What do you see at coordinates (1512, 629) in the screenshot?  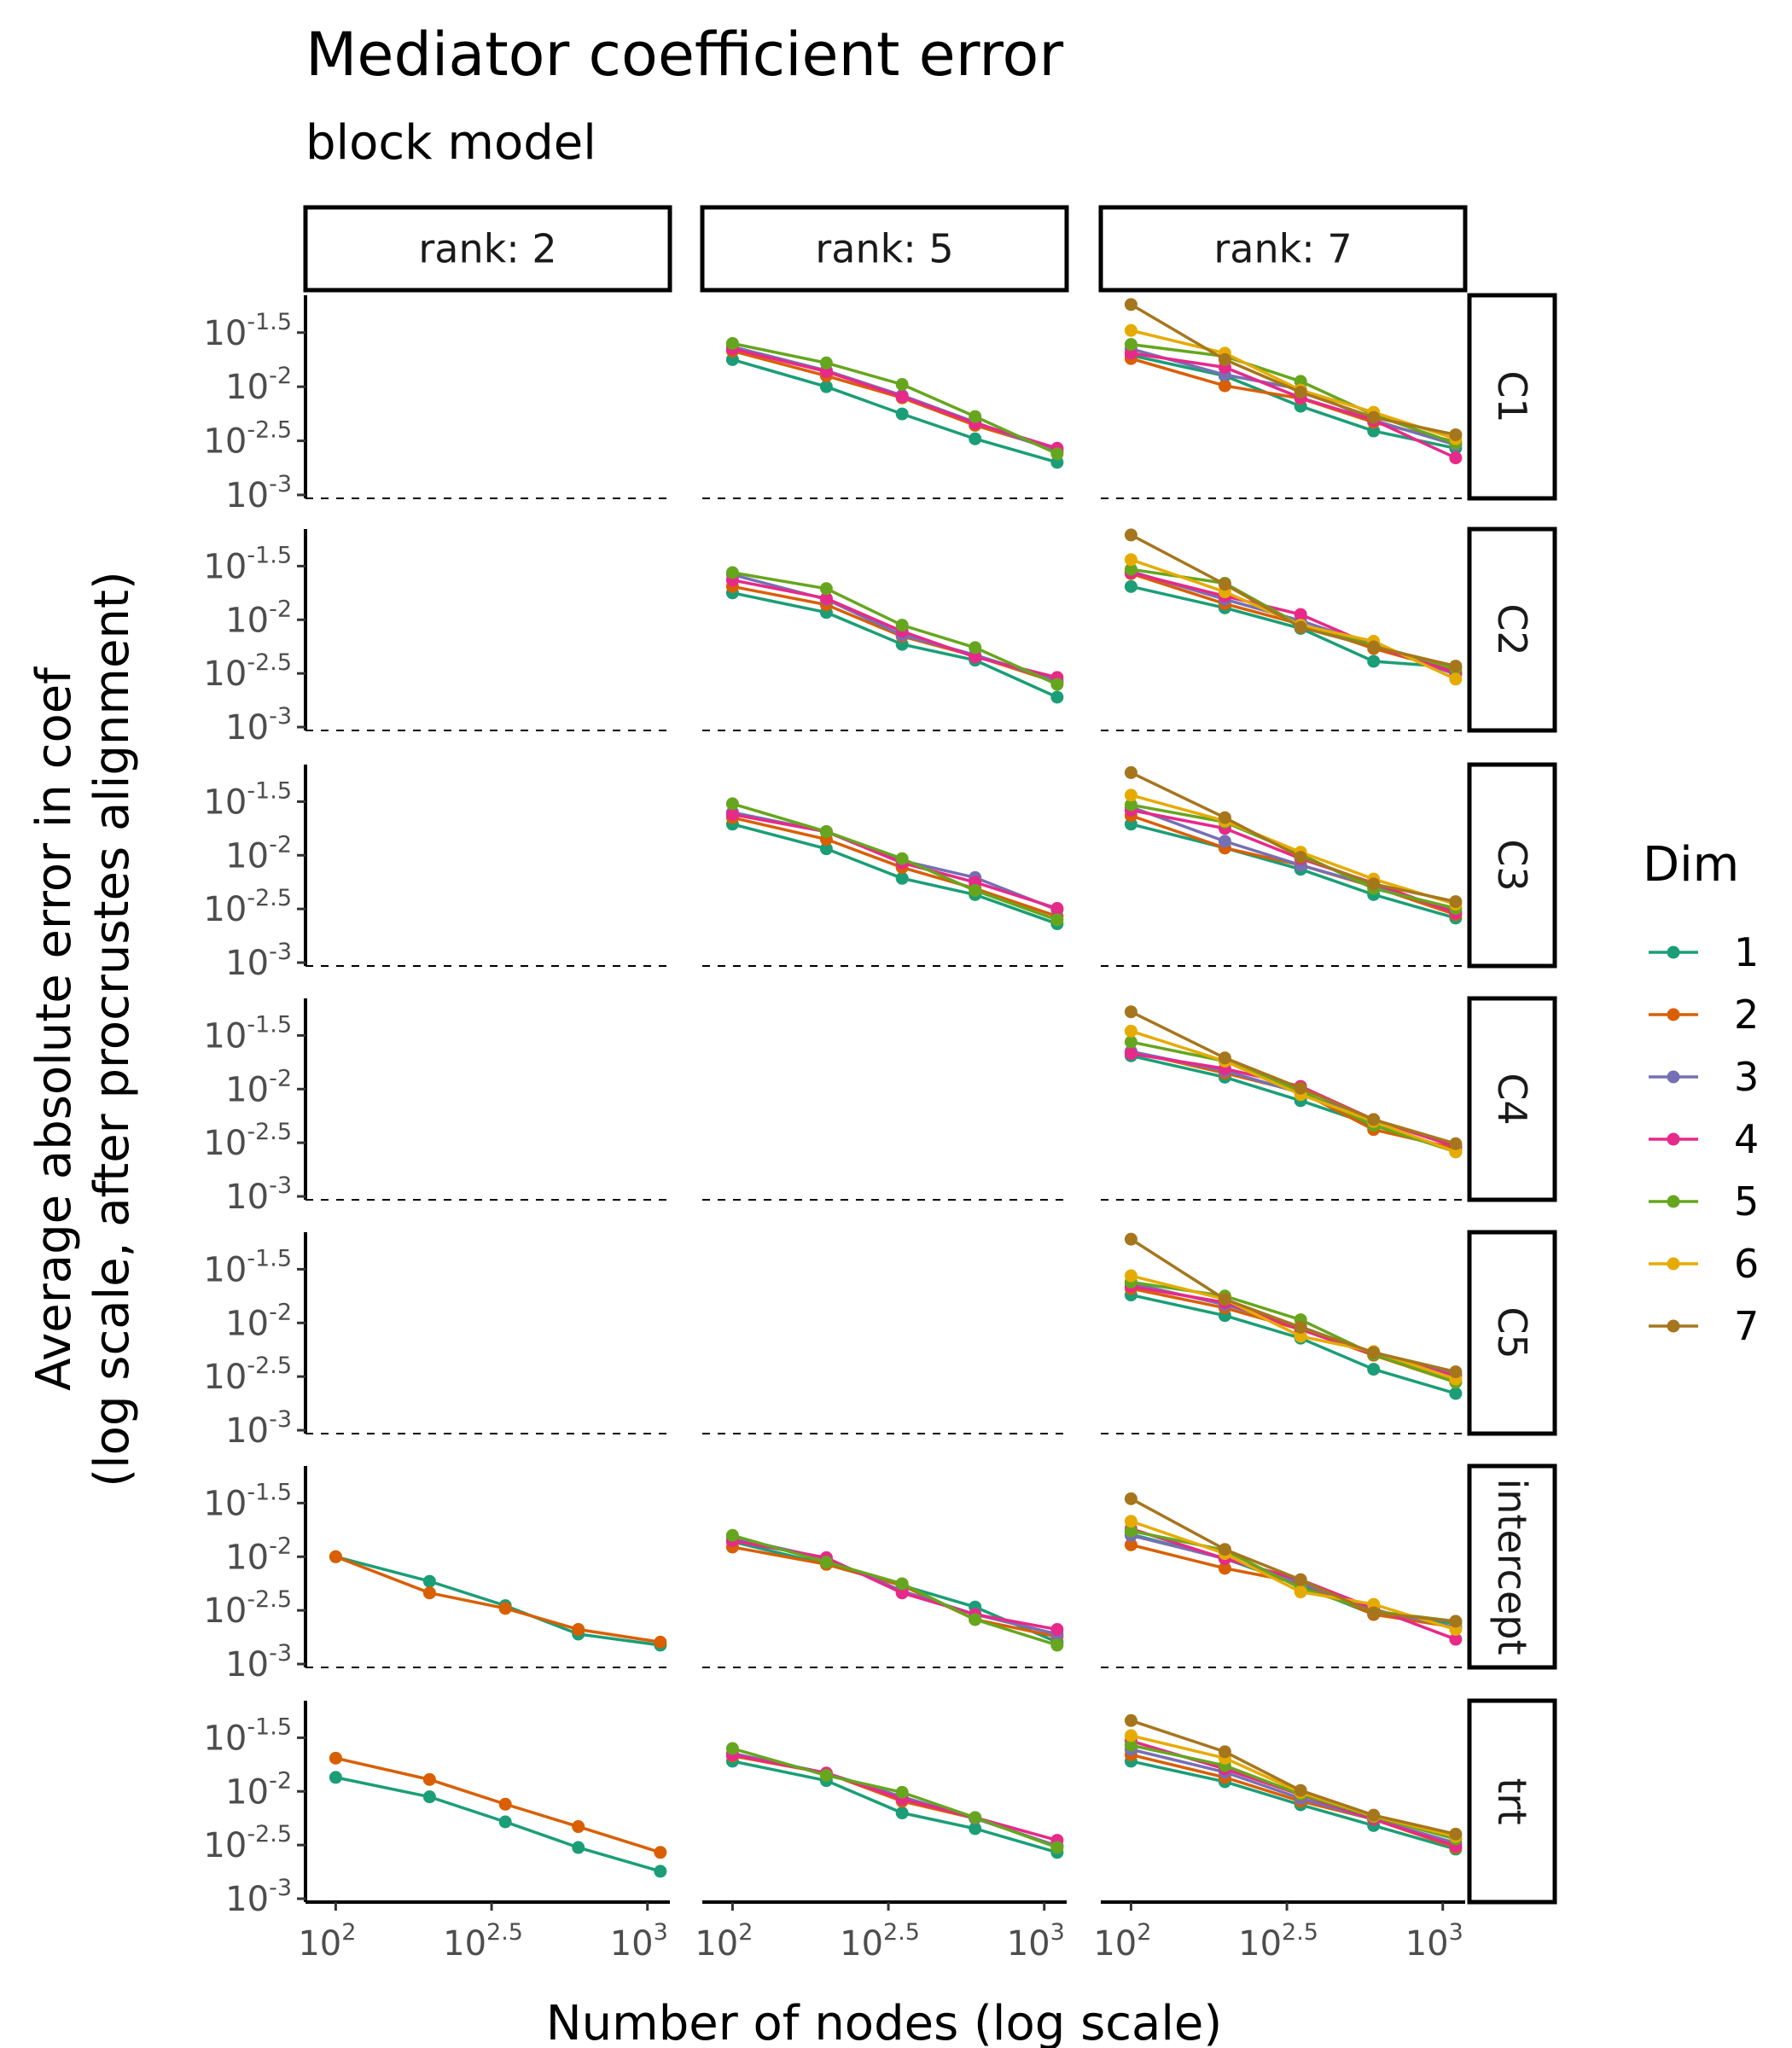 I see `row-strip-label: C2` at bounding box center [1512, 629].